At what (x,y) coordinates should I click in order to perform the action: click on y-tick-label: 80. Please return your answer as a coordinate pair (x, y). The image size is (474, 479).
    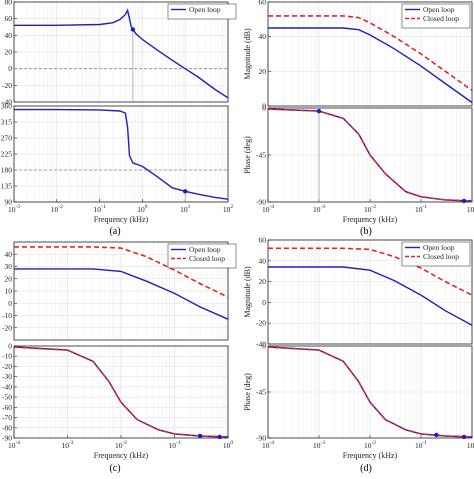
    Looking at the image, I should click on (9, 3).